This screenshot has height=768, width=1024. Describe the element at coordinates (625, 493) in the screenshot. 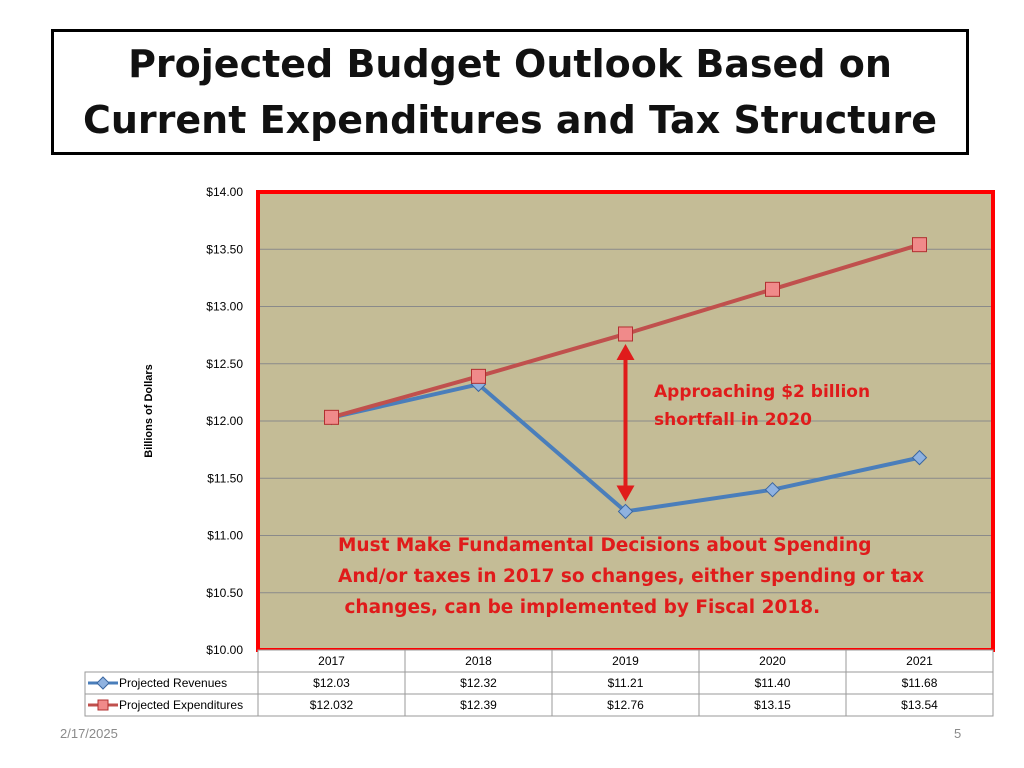

I see `gap-arrow-head-bottom` at that location.